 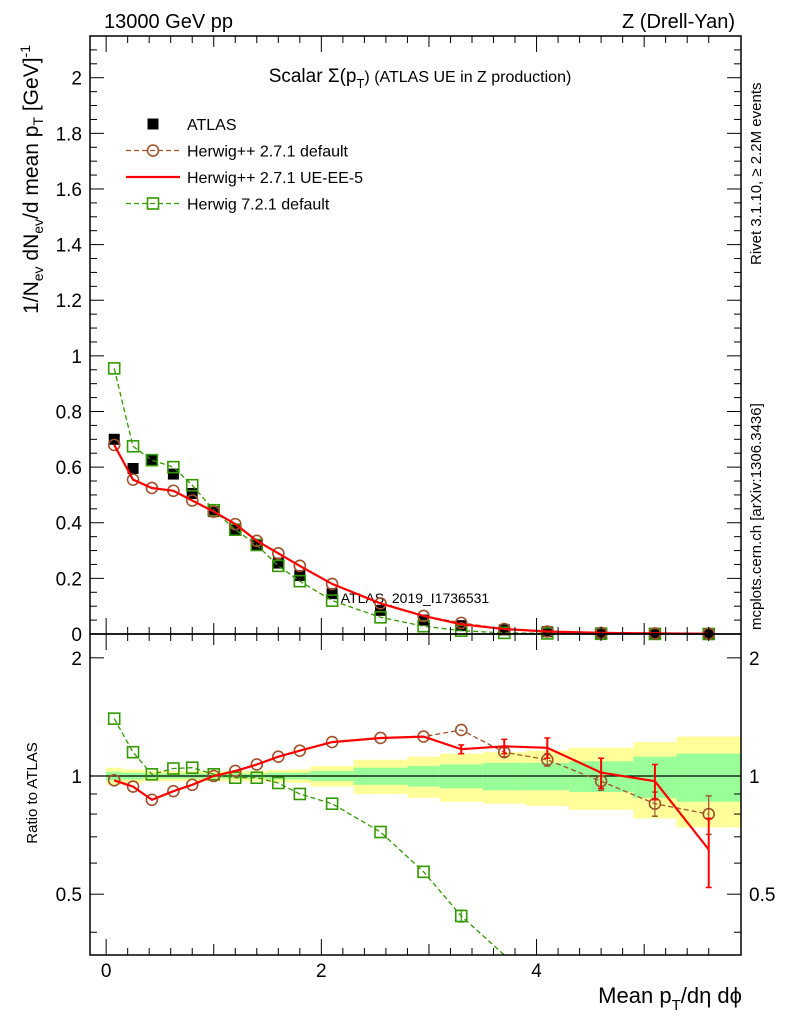 I want to click on main-ytick-label: 0, so click(x=76, y=635).